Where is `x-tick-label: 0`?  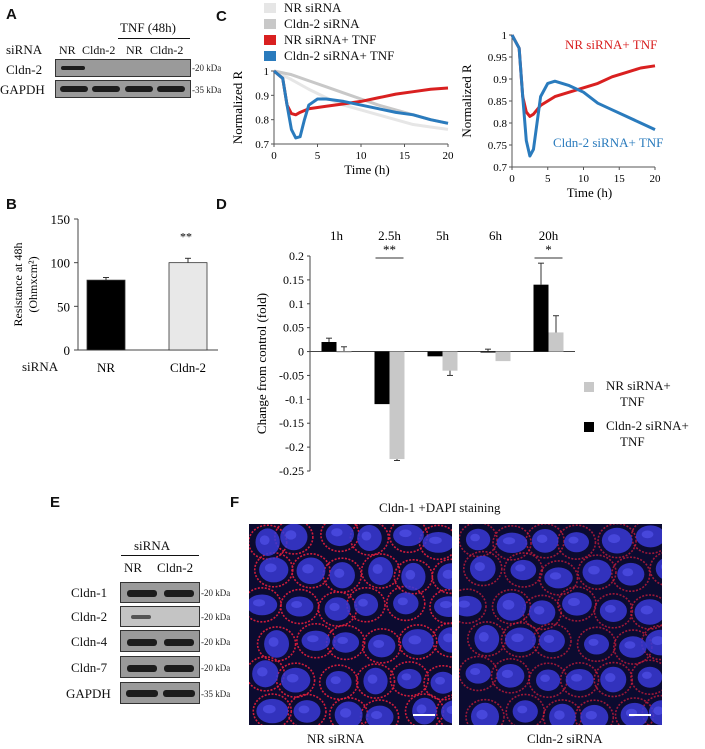
x-tick-label: 0 is located at coordinates (274, 156).